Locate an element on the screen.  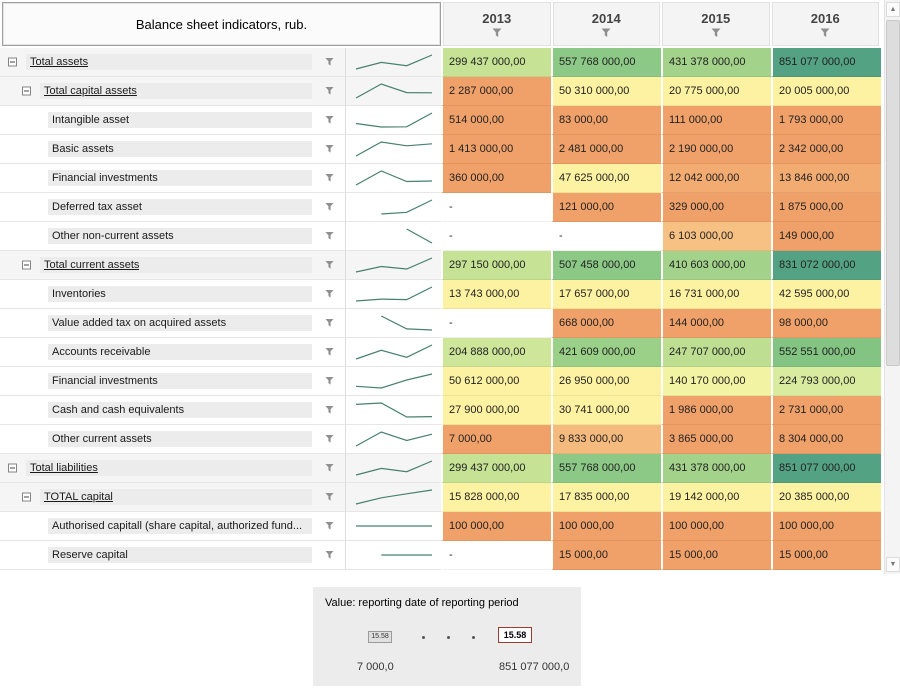
value-cell: 17 835 000,00 is located at coordinates (606, 497).